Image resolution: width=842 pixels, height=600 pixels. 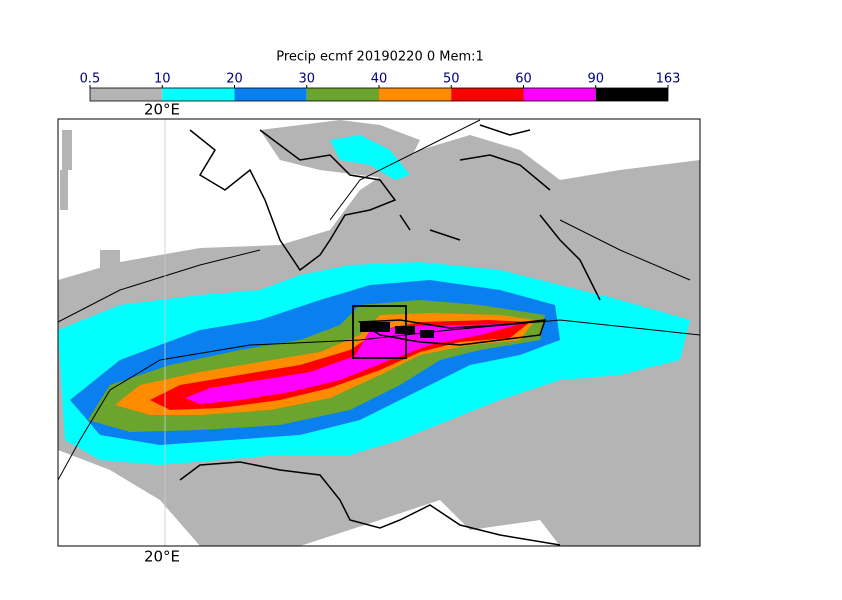 I want to click on title: Precip ecmf 20190220 0 Mem:1, so click(x=380, y=57).